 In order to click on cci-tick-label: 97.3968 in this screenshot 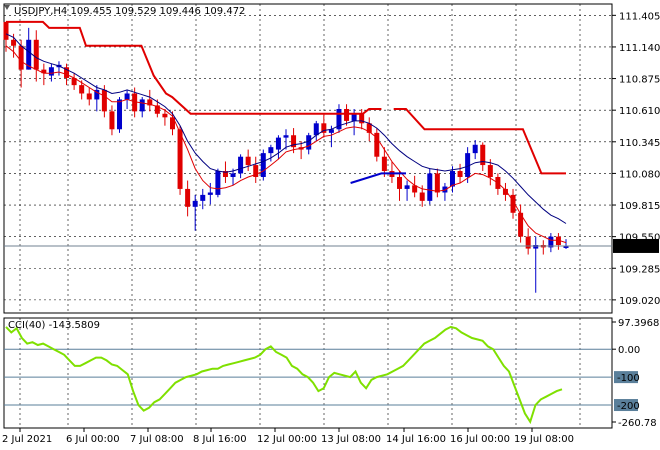, I will do `click(638, 323)`.